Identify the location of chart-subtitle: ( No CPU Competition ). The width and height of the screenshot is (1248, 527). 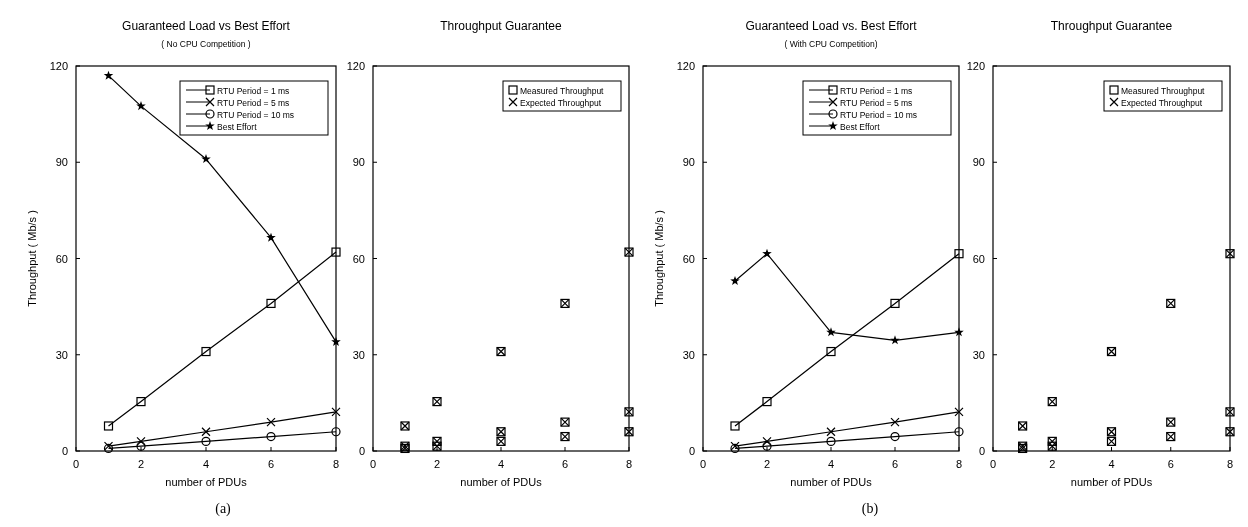
(206, 44).